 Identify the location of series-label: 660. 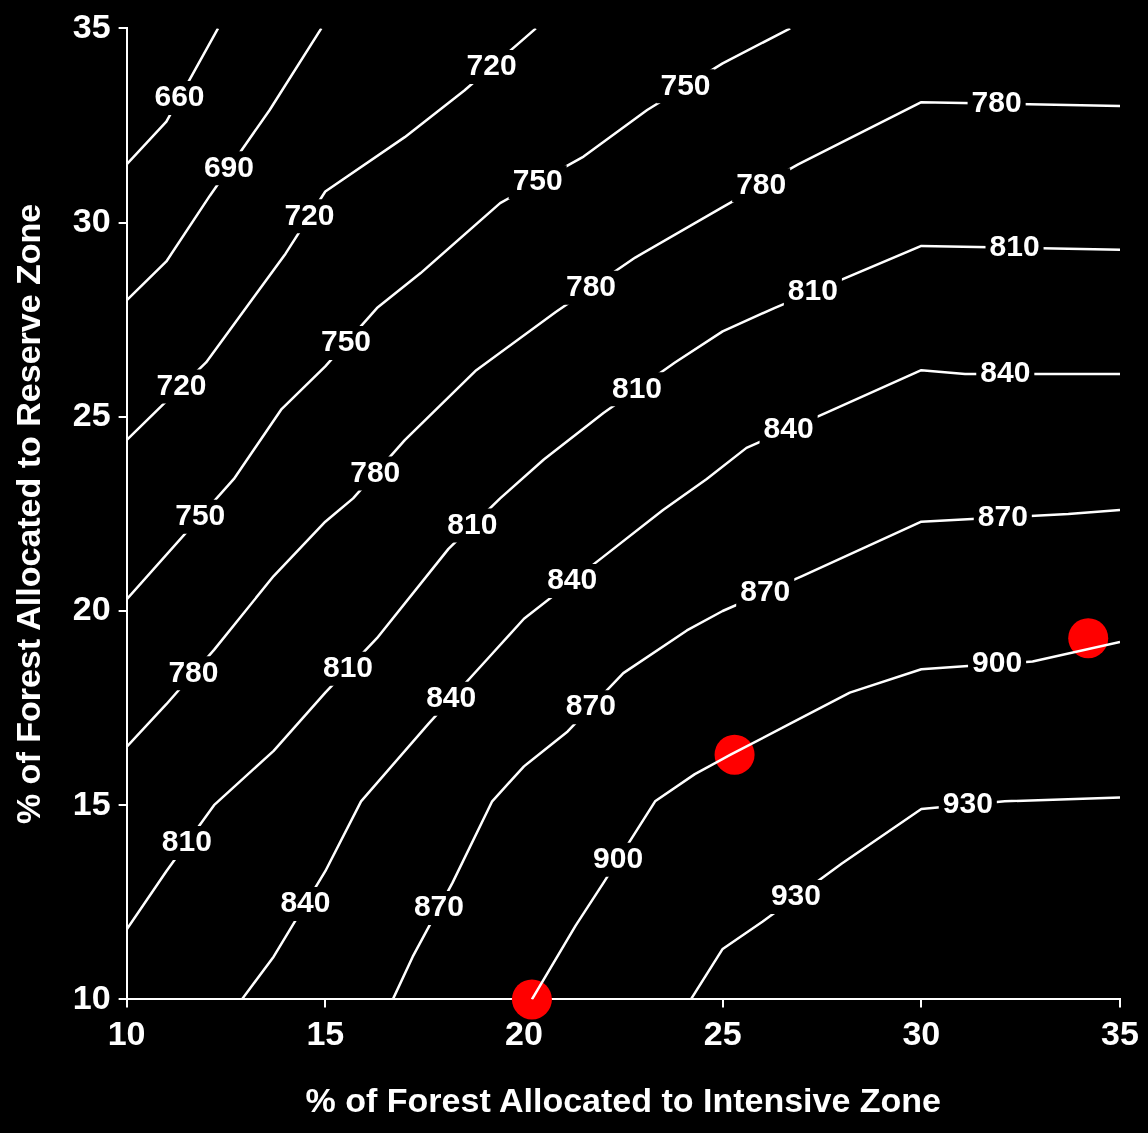
(179, 96).